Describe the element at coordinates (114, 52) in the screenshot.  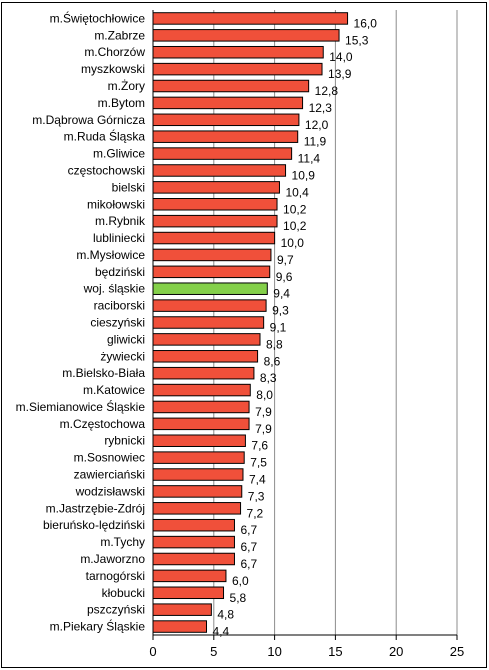
I see `category-label-2: m.Chorzów` at that location.